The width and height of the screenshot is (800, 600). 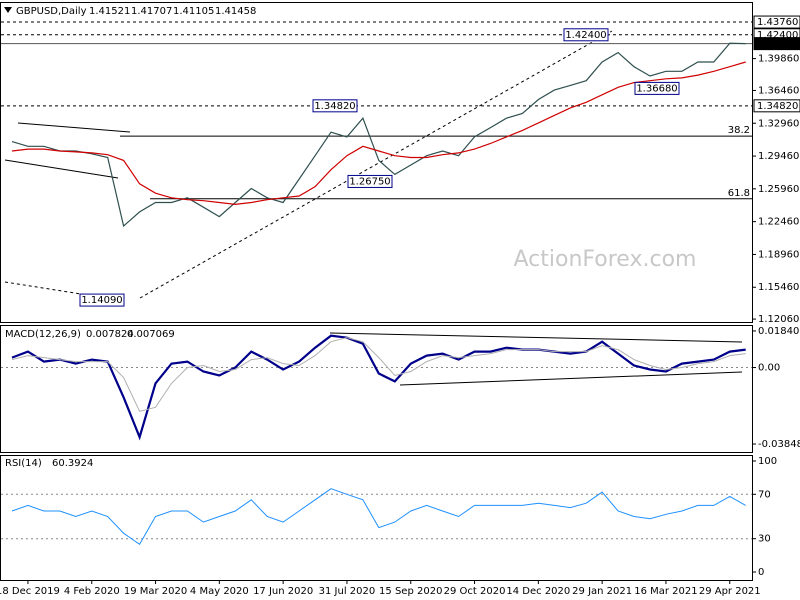 What do you see at coordinates (538, 591) in the screenshot?
I see `x-tick-label: 14 Dec 2020` at bounding box center [538, 591].